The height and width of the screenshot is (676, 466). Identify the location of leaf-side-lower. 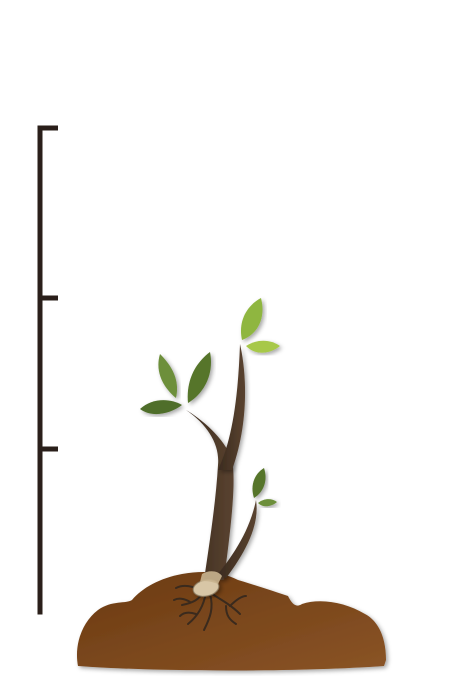
(267, 503).